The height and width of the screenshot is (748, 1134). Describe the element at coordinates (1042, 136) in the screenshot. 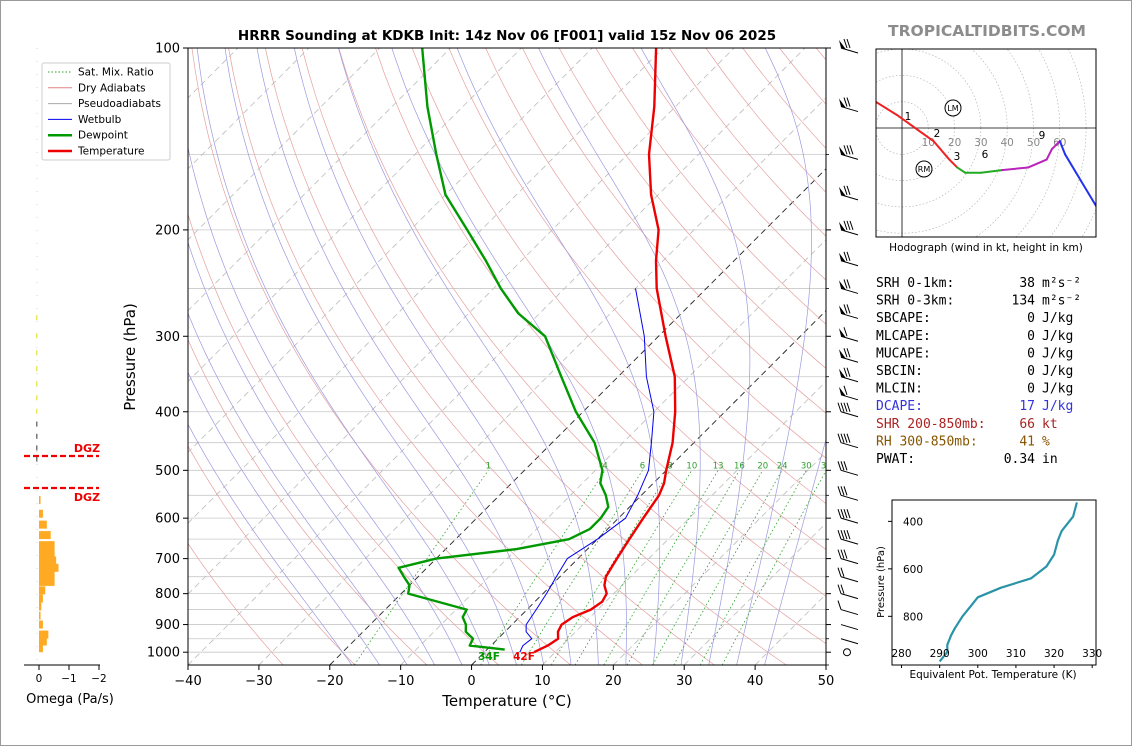

I see `hodograph-height-label: 9` at that location.